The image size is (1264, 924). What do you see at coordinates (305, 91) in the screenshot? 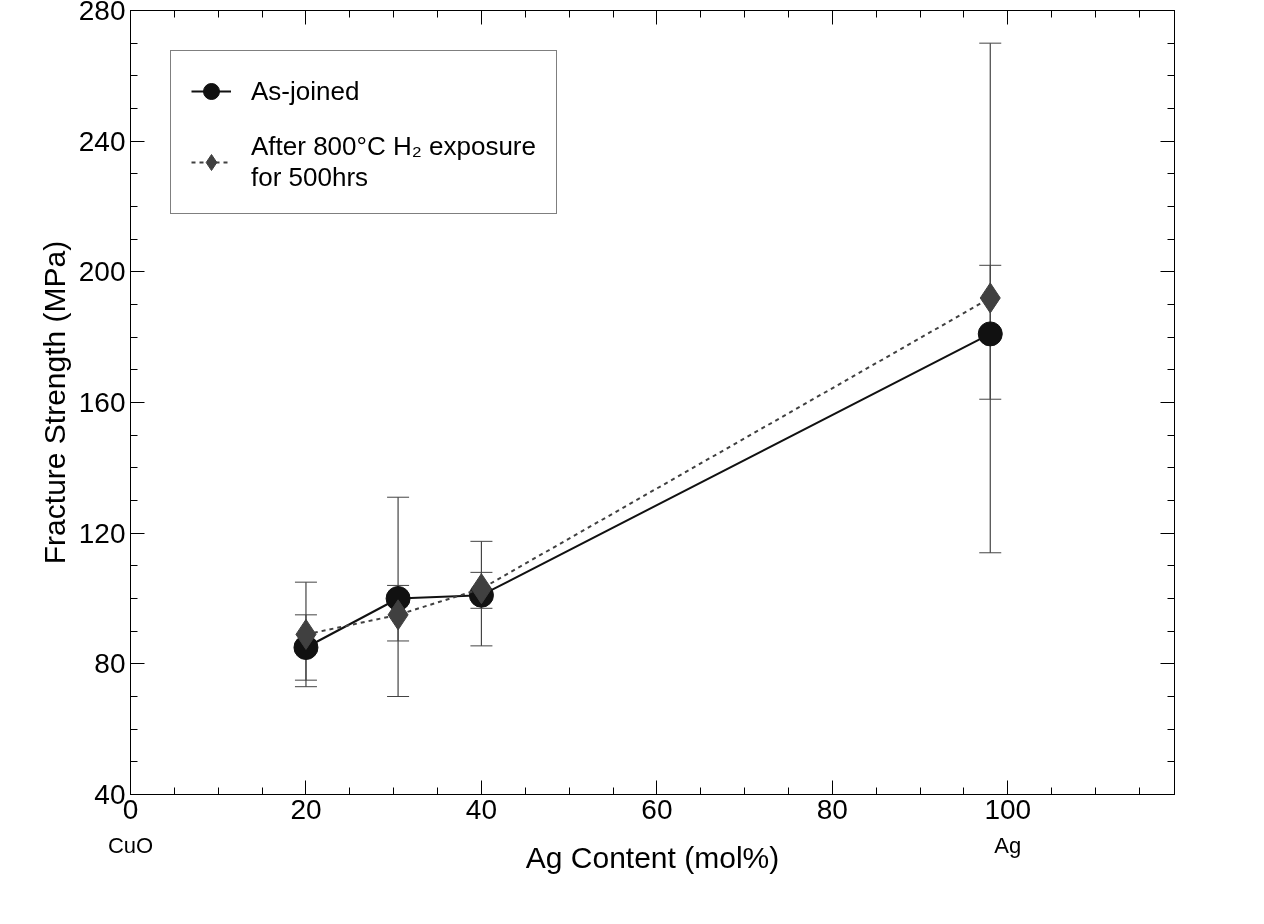
I see `legend-label: As-joined` at bounding box center [305, 91].